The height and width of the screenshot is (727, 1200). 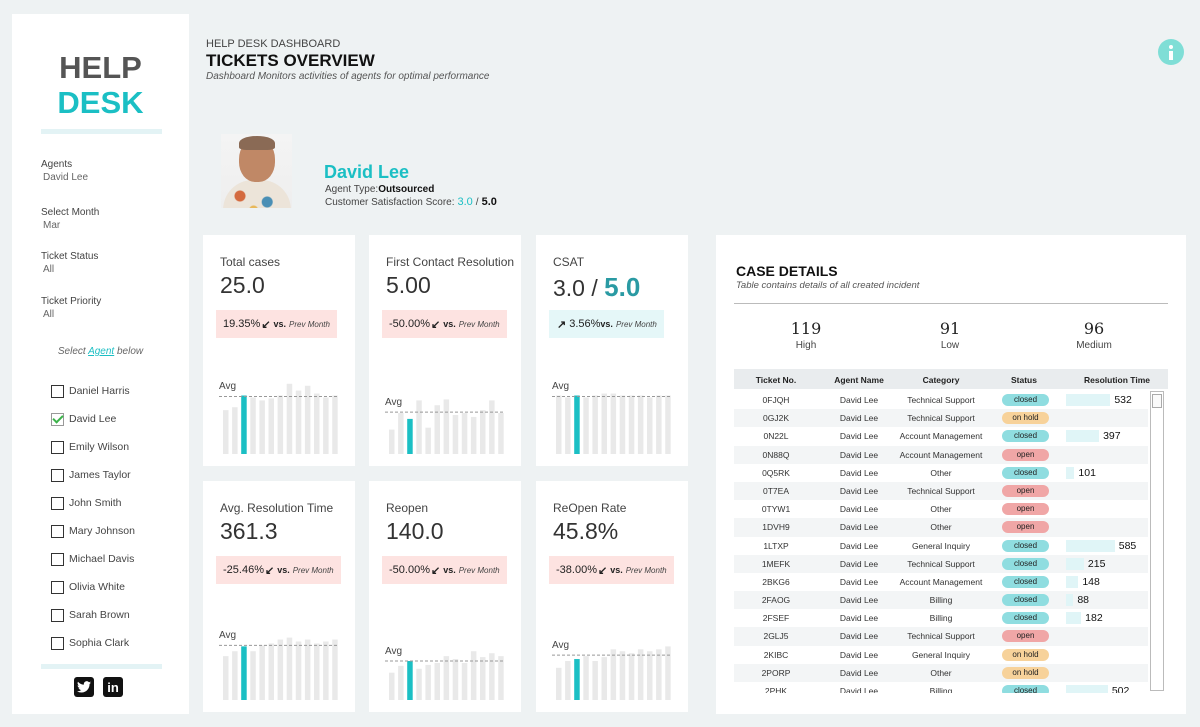 What do you see at coordinates (90, 615) in the screenshot?
I see `agent-option: Sarah Brown` at bounding box center [90, 615].